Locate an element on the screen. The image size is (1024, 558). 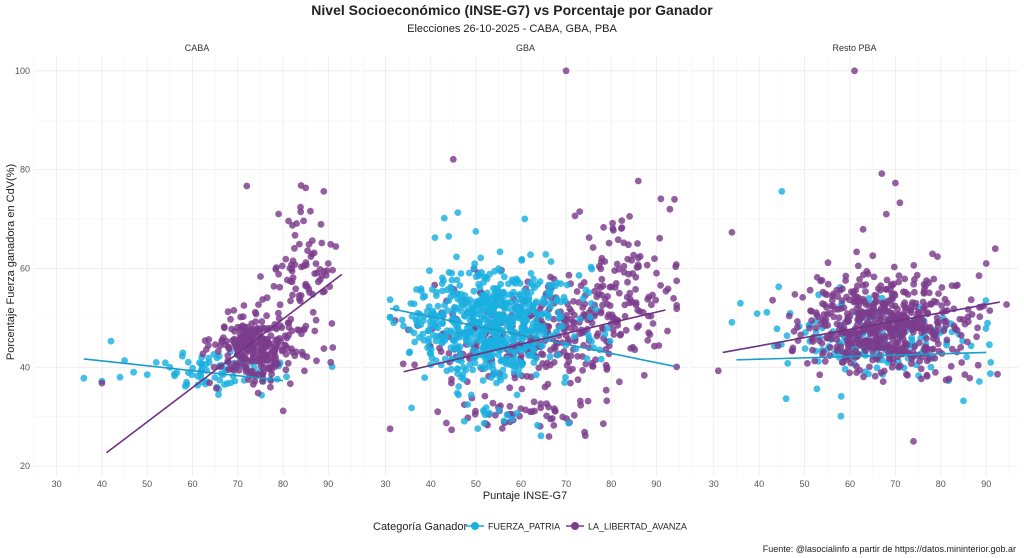
trend-line-la-libertad-avanza is located at coordinates (861, 327).